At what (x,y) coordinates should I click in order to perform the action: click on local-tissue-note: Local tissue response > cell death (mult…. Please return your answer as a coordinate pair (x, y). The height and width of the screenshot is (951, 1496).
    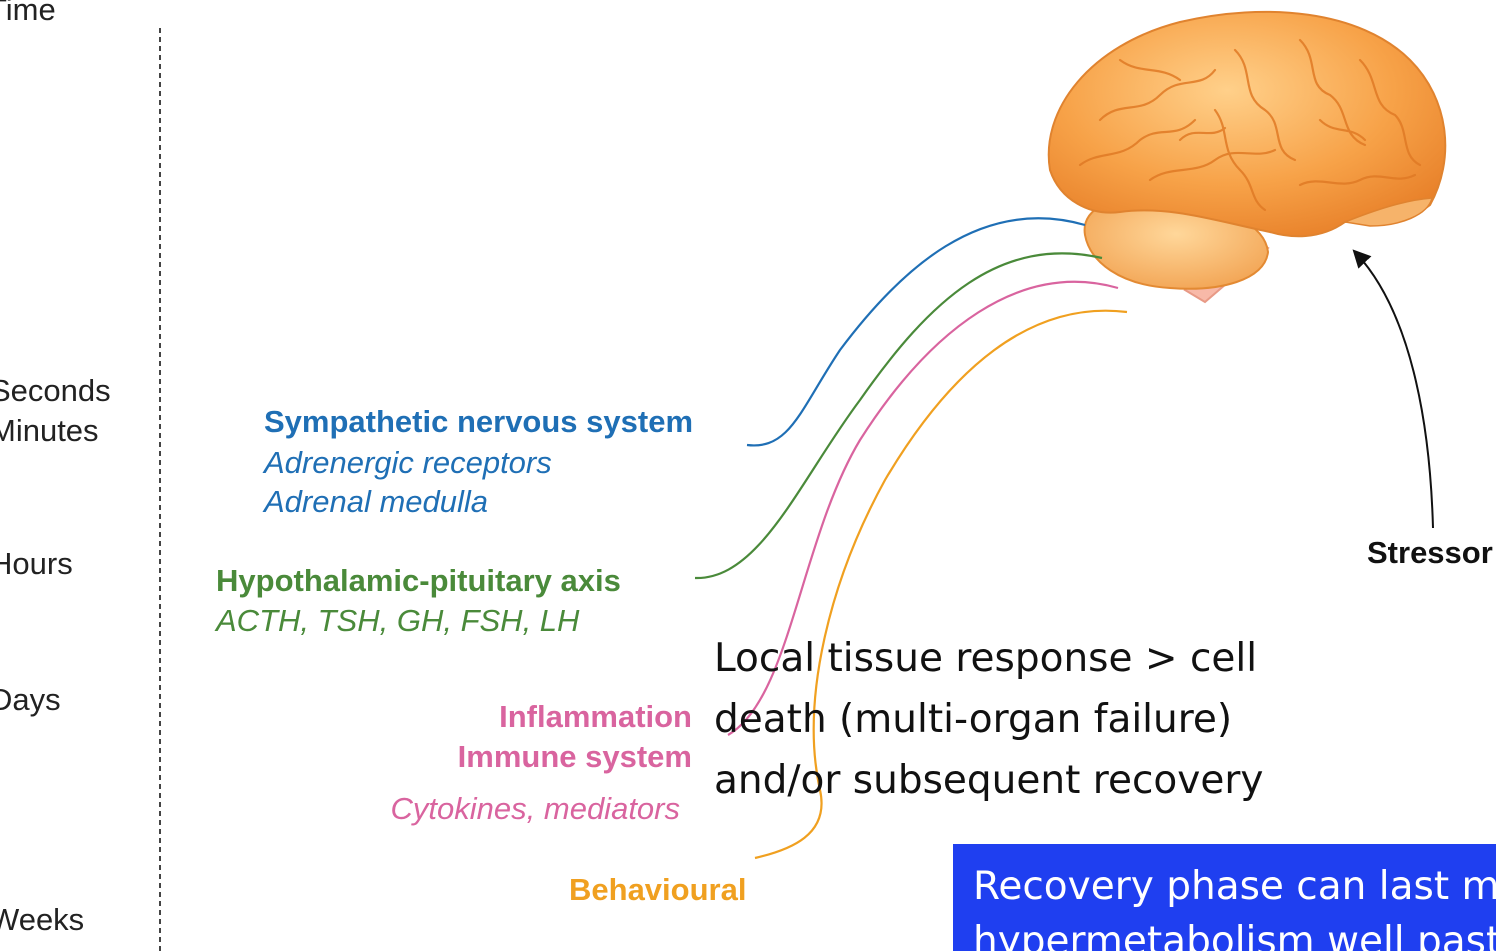
    Looking at the image, I should click on (988, 719).